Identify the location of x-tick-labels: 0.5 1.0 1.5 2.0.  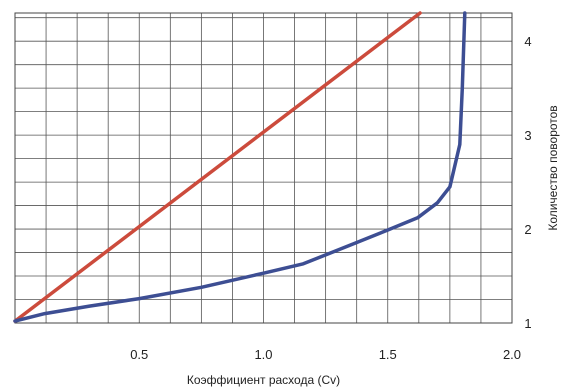
(325, 354).